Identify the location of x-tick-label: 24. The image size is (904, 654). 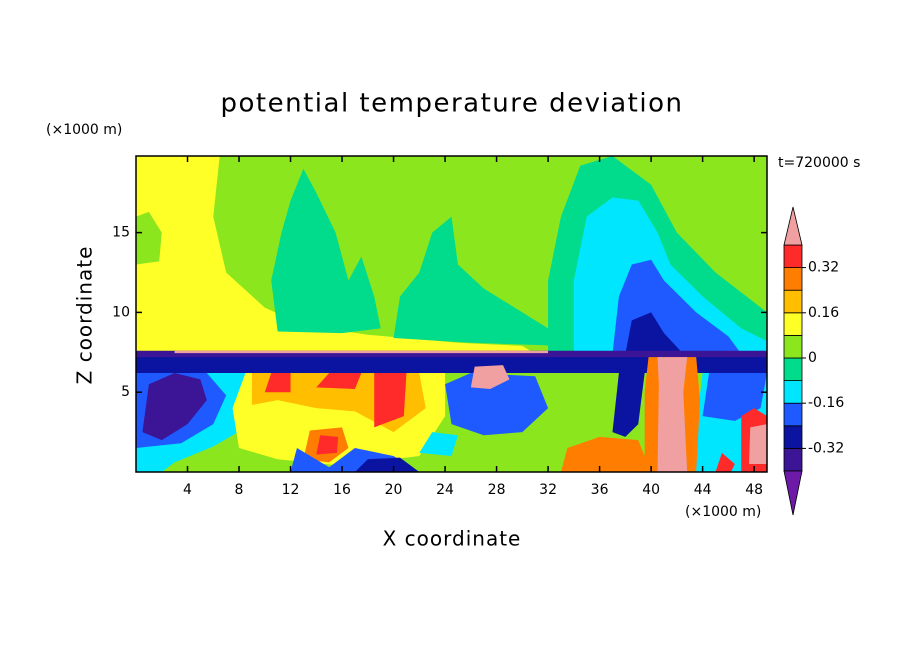
(445, 490).